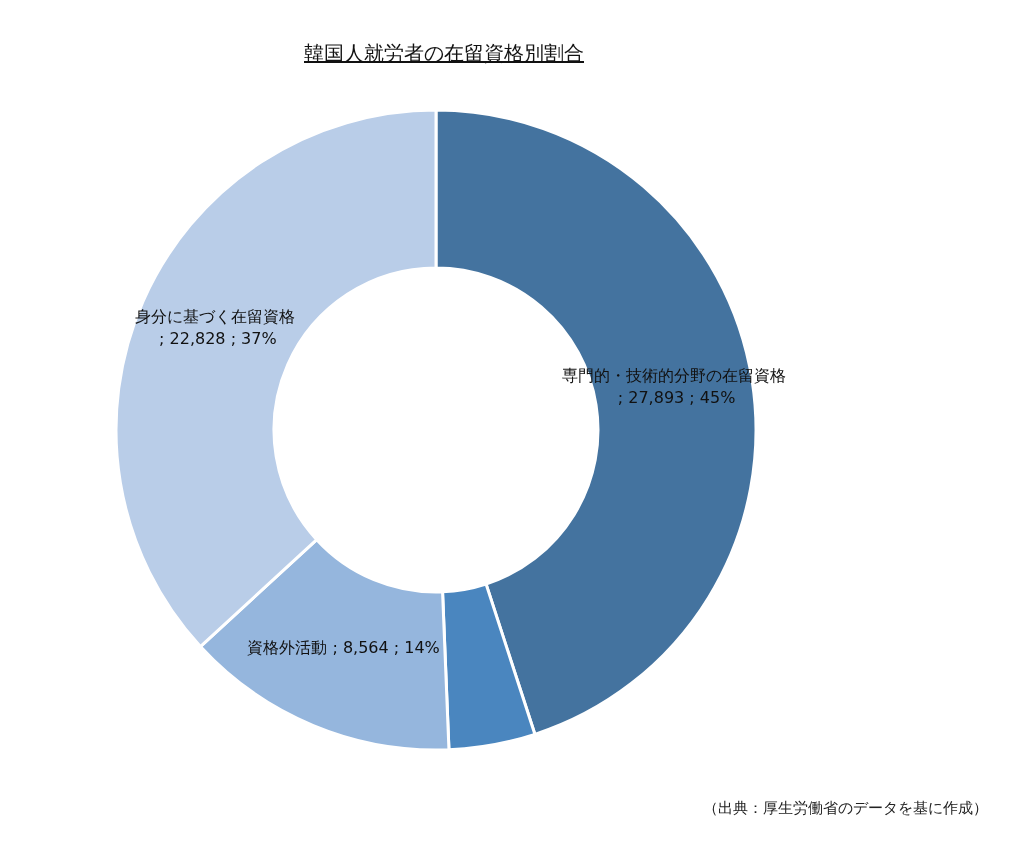 Image resolution: width=1024 pixels, height=844 pixels. I want to click on slice-label: 資格外活動 ; 8,564 ; 14%, so click(343, 647).